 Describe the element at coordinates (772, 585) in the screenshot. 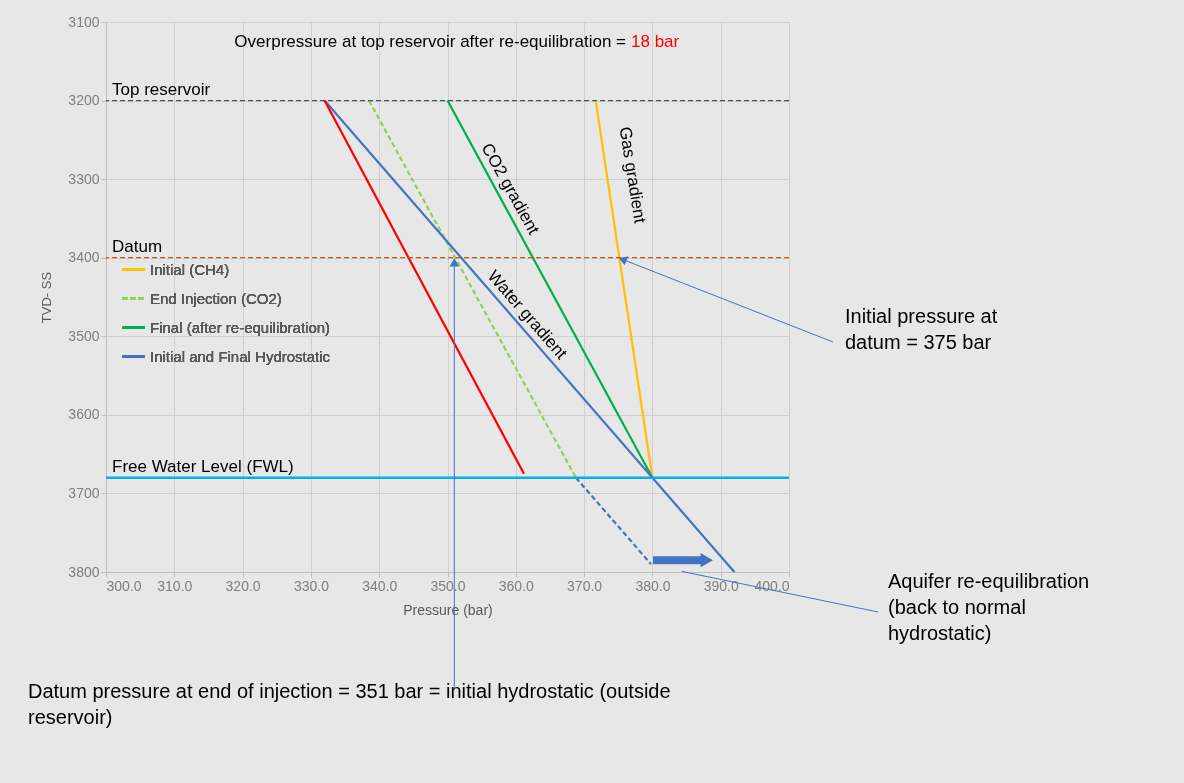

I see `x-tick-label: 400.0` at that location.